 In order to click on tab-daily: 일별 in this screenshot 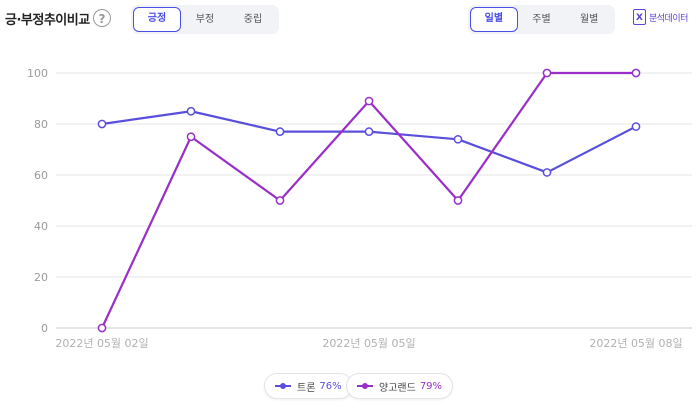, I will do `click(494, 19)`.